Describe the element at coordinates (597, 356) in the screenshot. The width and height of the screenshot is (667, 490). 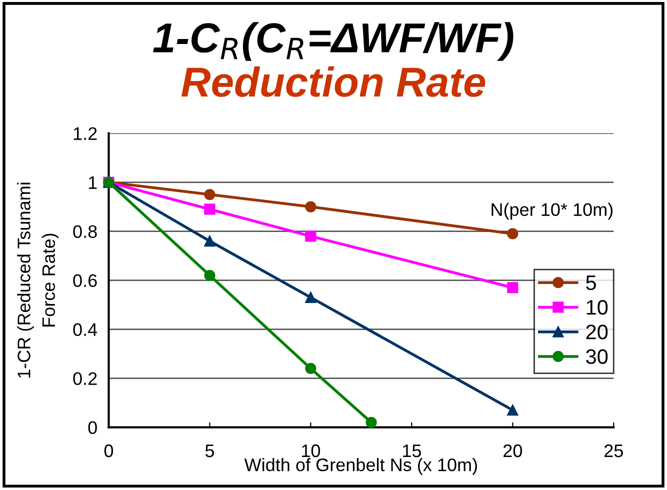
I see `legend-label: 30` at that location.